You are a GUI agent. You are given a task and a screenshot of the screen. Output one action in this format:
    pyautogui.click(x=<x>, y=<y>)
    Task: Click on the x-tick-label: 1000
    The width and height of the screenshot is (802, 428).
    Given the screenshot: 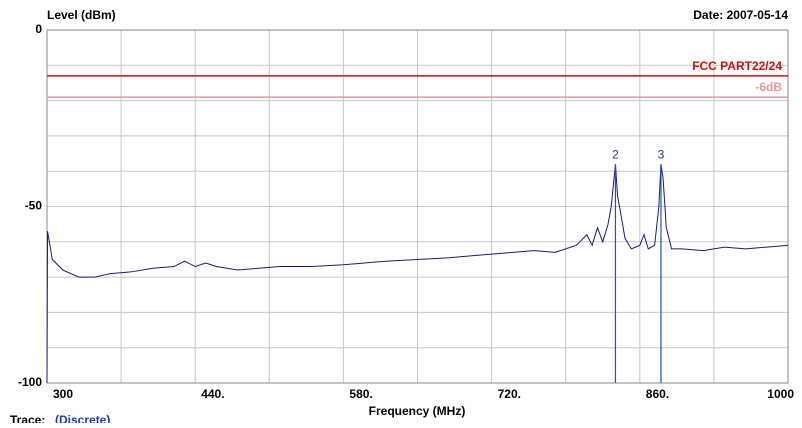 What is the action you would take?
    pyautogui.click(x=780, y=394)
    